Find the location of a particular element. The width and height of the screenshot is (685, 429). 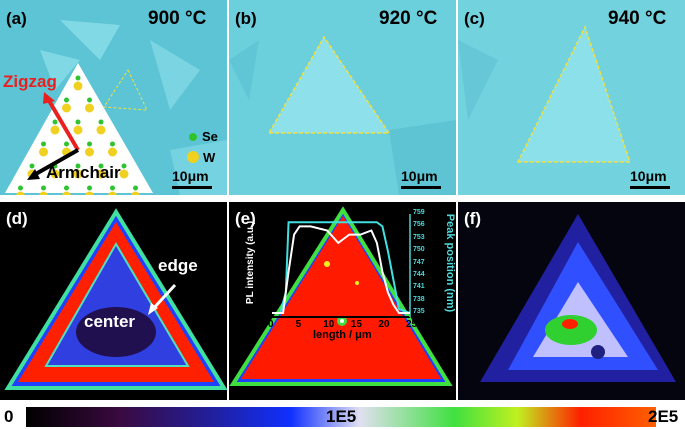

panel-label: (c) is located at coordinates (474, 18).